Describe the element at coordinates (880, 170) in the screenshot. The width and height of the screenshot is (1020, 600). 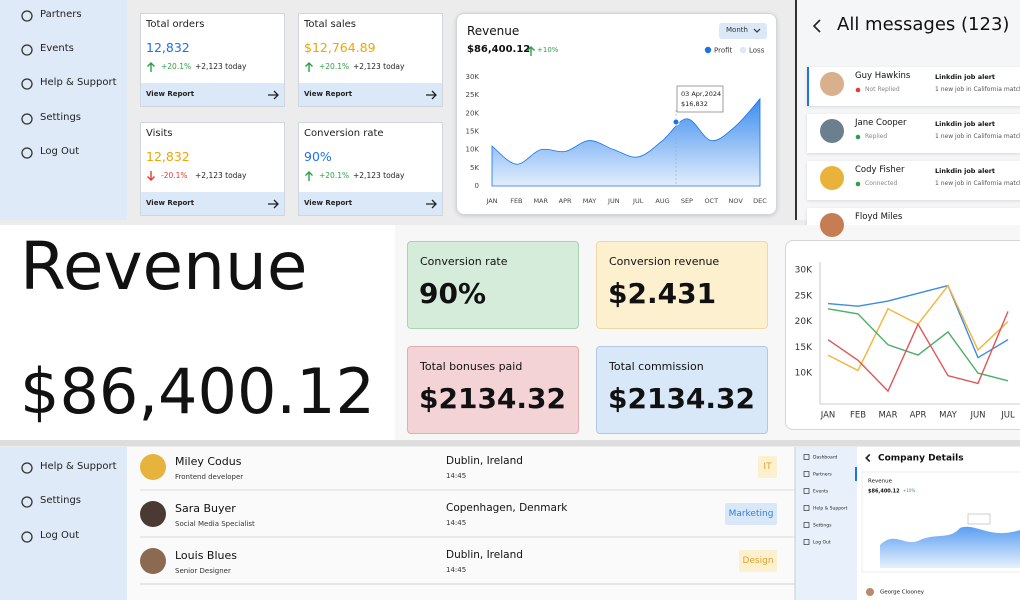
I see `sender-name: Cody Fisher` at that location.